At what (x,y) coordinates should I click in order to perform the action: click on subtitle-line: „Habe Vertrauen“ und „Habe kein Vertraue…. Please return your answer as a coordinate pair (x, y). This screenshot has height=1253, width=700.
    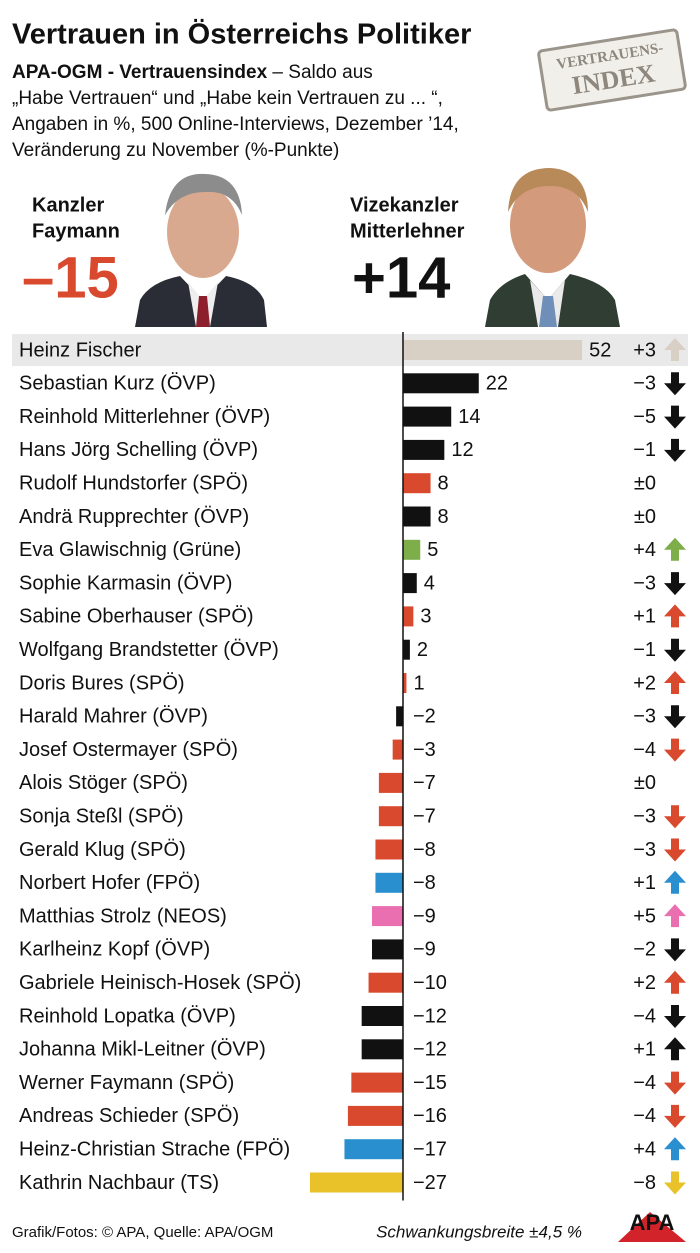
    Looking at the image, I should click on (227, 98).